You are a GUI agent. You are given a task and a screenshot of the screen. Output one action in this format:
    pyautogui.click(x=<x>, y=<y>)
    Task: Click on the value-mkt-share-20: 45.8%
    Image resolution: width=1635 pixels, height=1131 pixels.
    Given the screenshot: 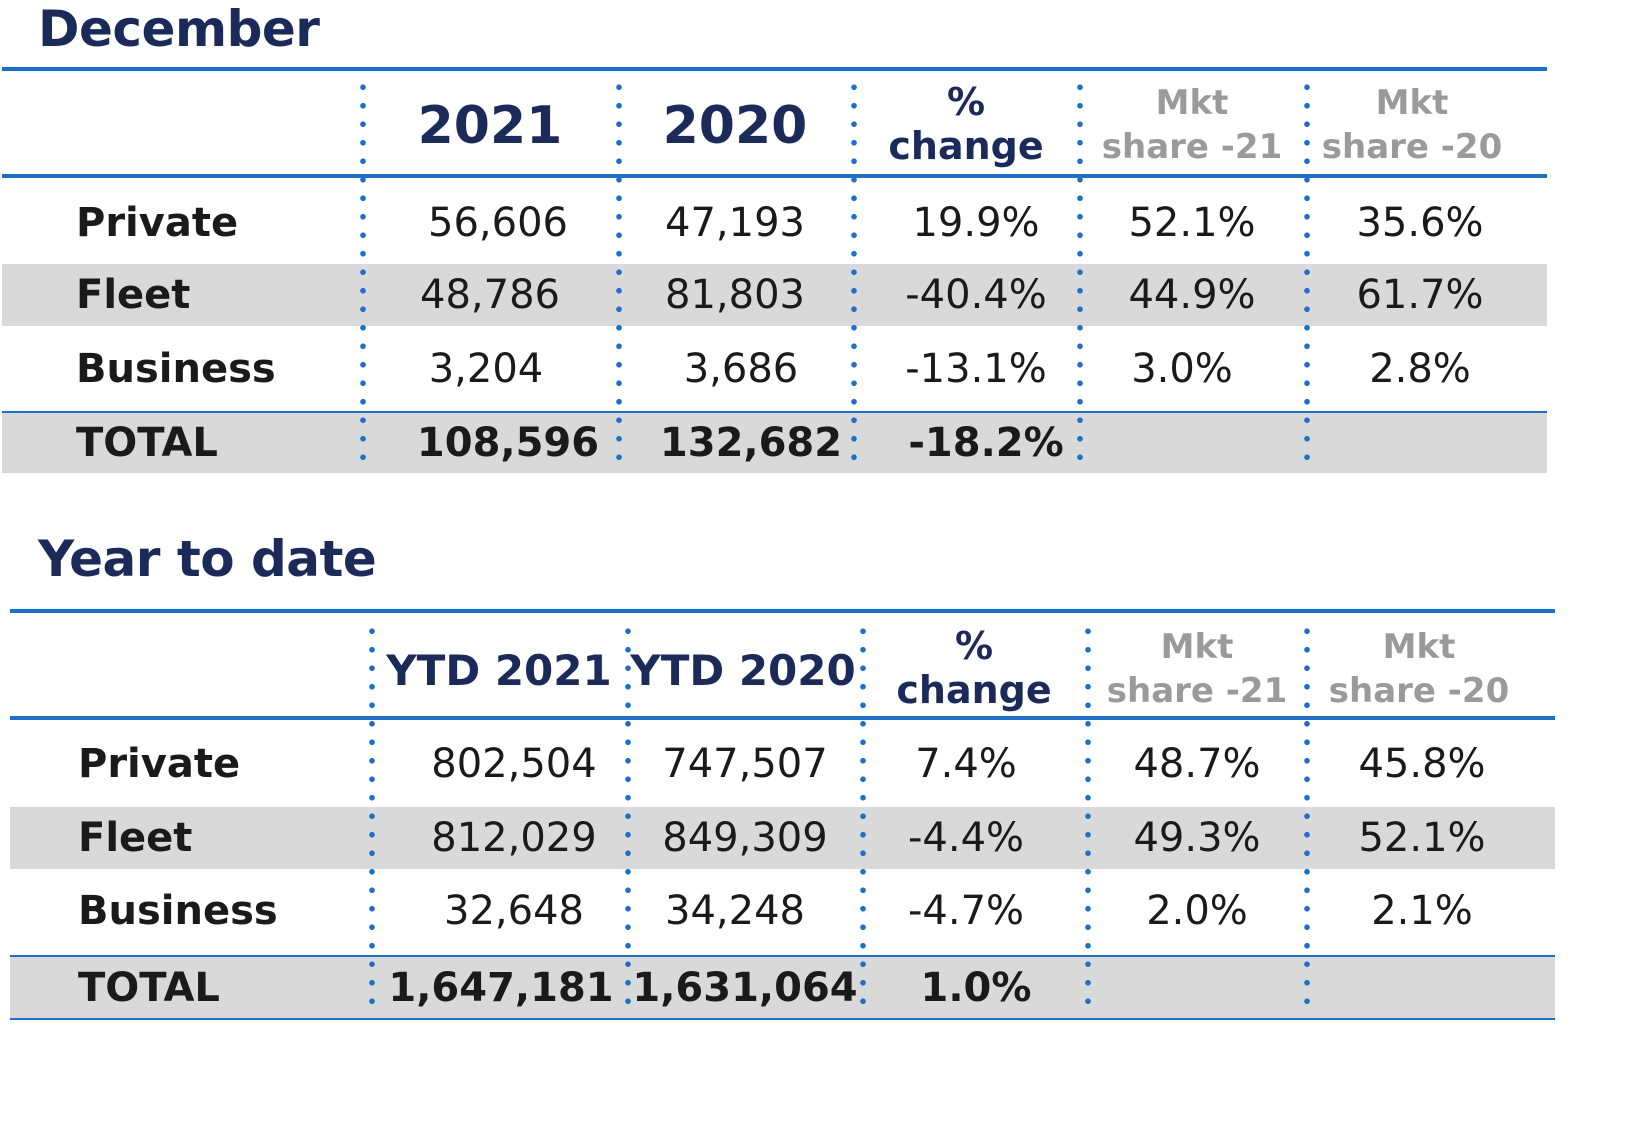 What is the action you would take?
    pyautogui.click(x=1422, y=764)
    